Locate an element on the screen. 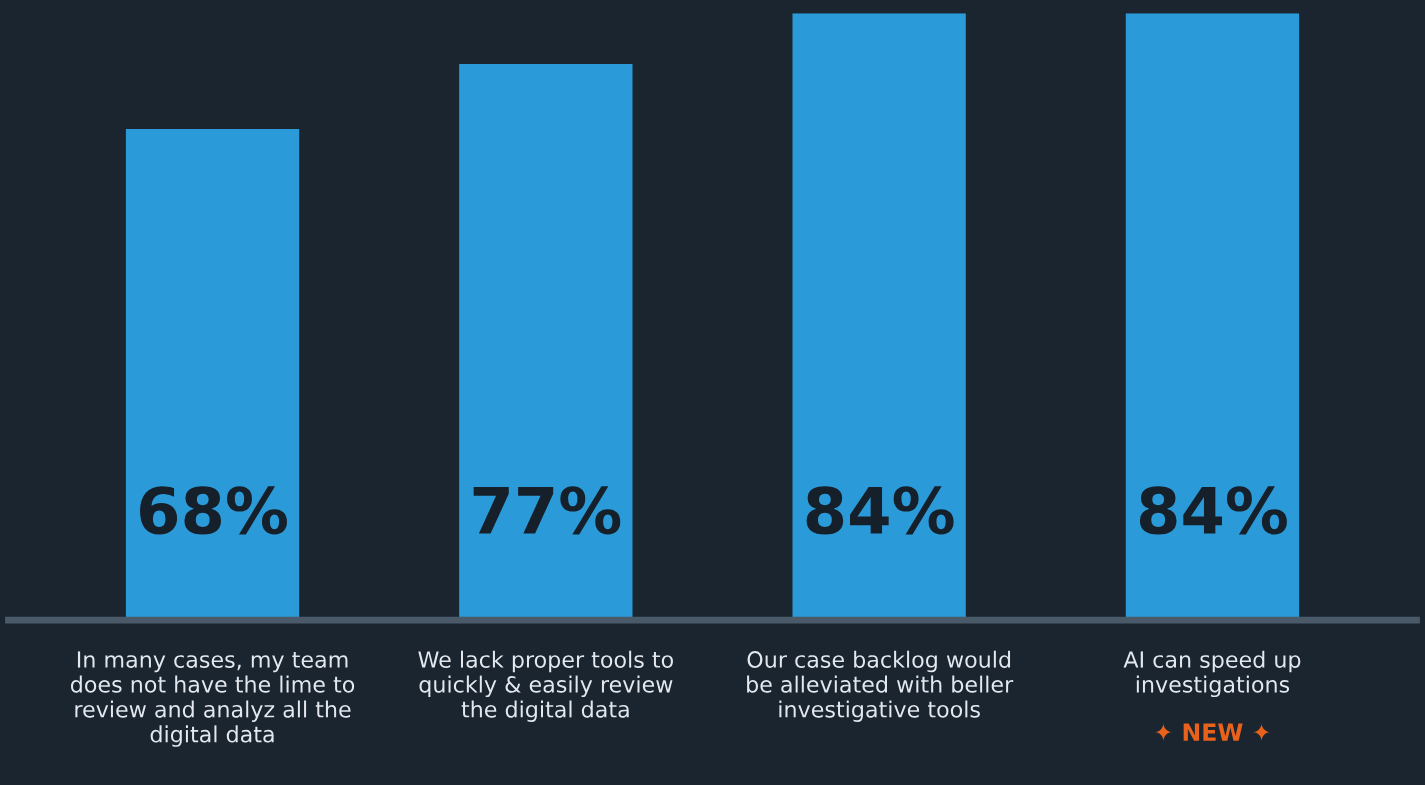  data-label: 77% is located at coordinates (547, 510).